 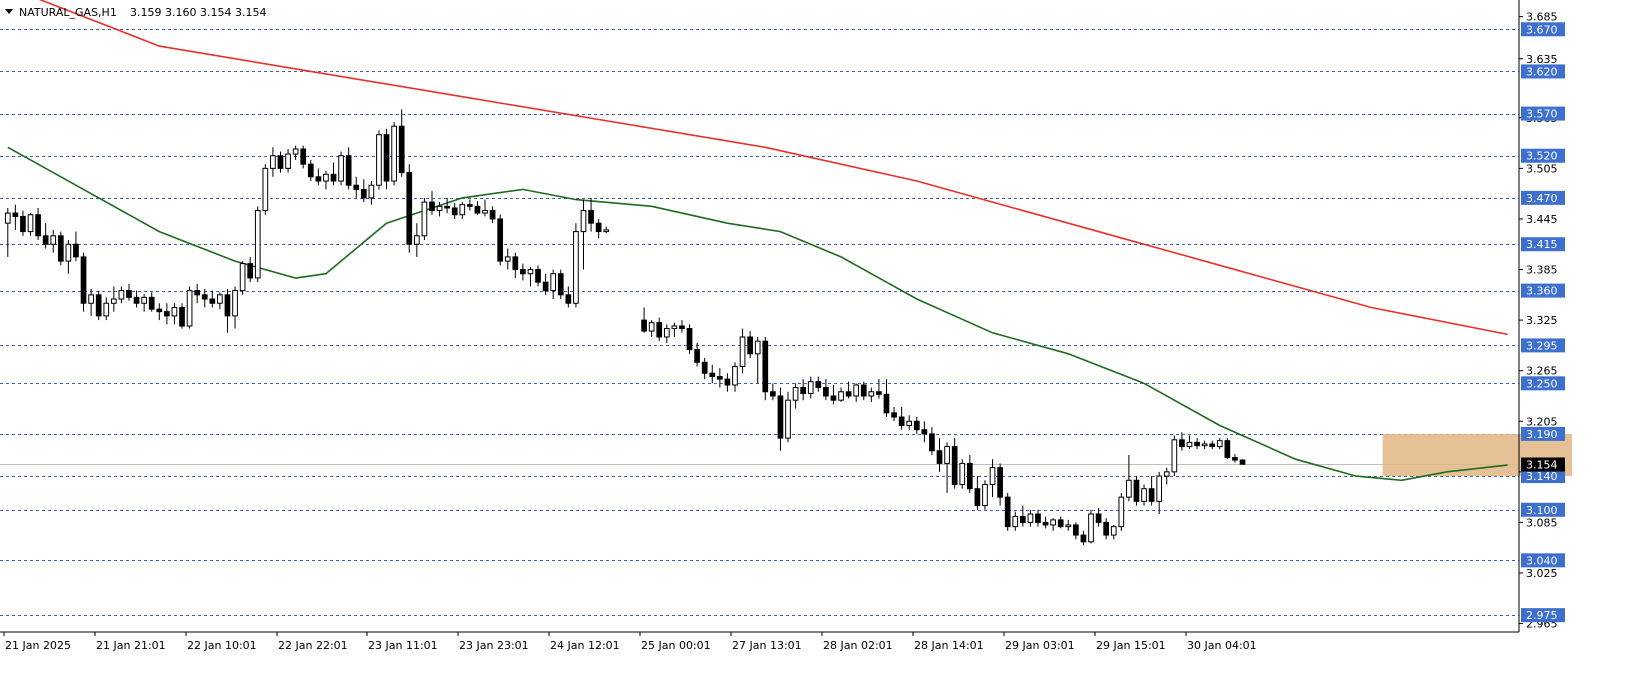 What do you see at coordinates (222, 645) in the screenshot?
I see `time-tick-label: 22 Jan 10:01` at bounding box center [222, 645].